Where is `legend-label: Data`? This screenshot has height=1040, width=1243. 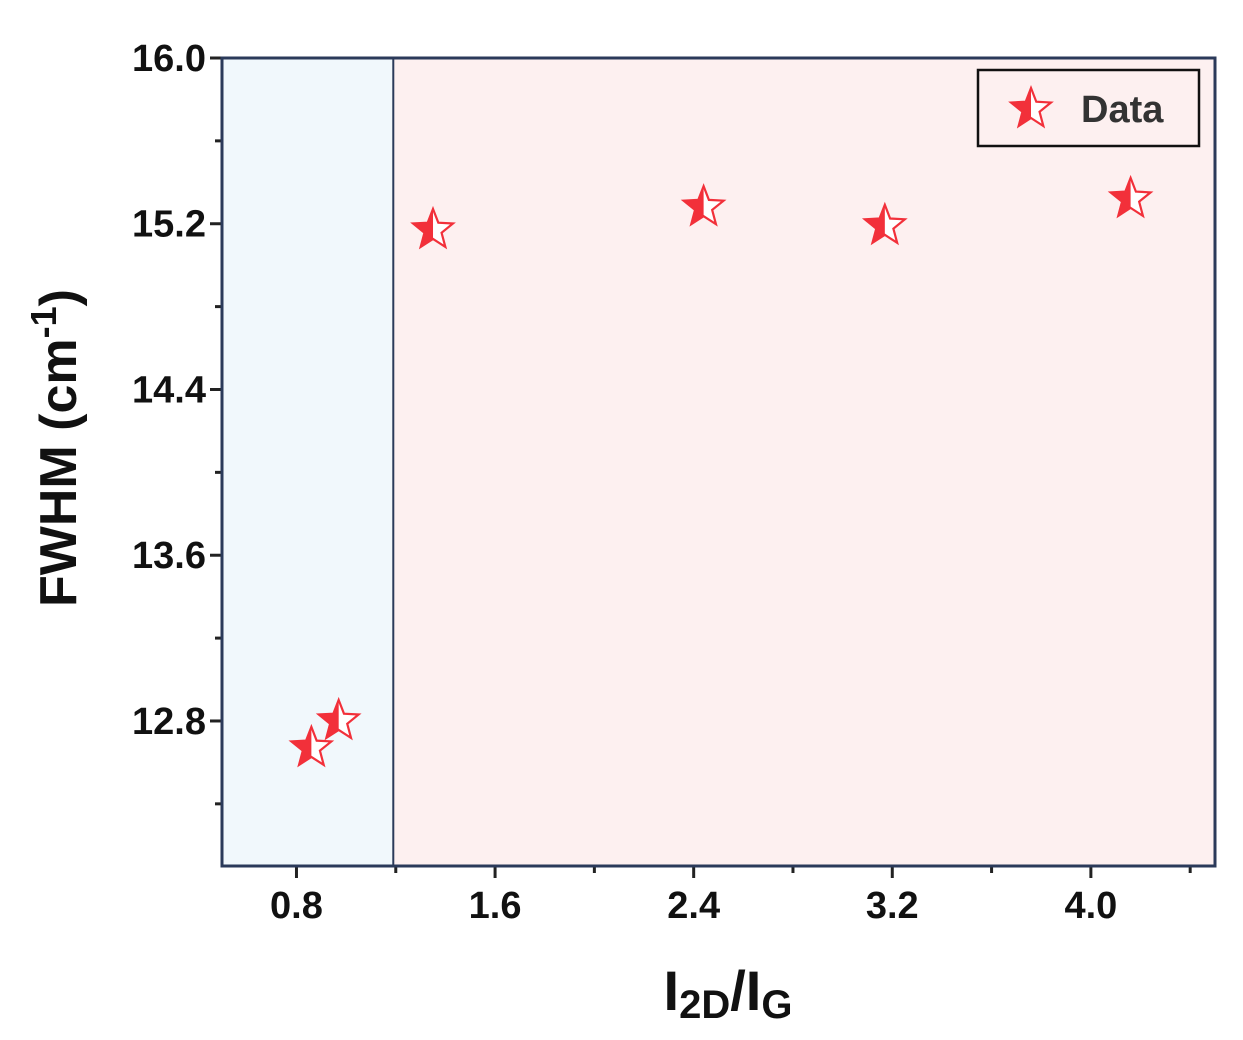 legend-label: Data is located at coordinates (1122, 110).